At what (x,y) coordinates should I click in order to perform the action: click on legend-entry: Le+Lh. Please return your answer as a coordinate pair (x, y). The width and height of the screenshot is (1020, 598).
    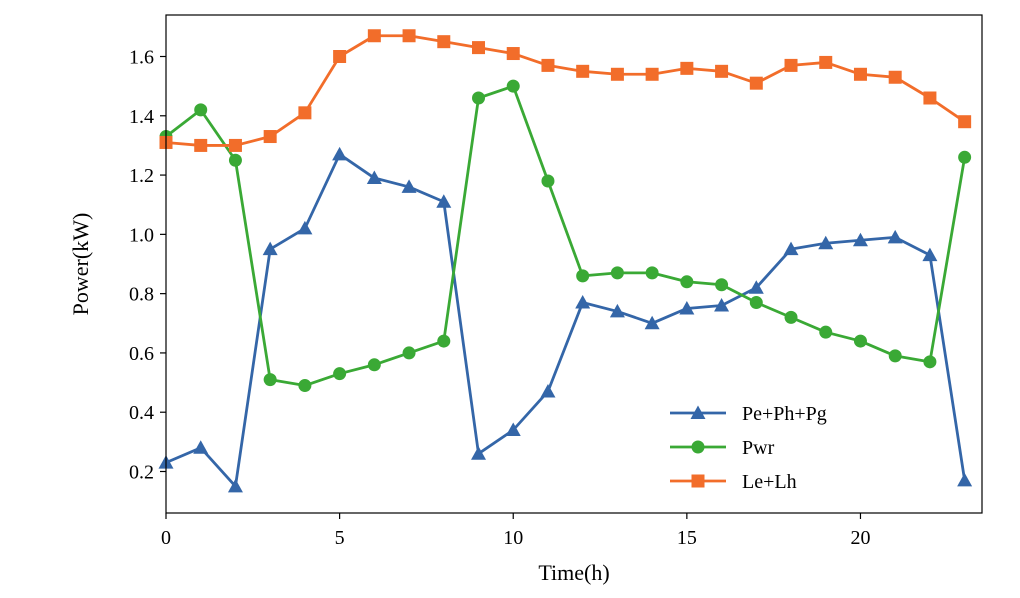
    Looking at the image, I should click on (733, 482).